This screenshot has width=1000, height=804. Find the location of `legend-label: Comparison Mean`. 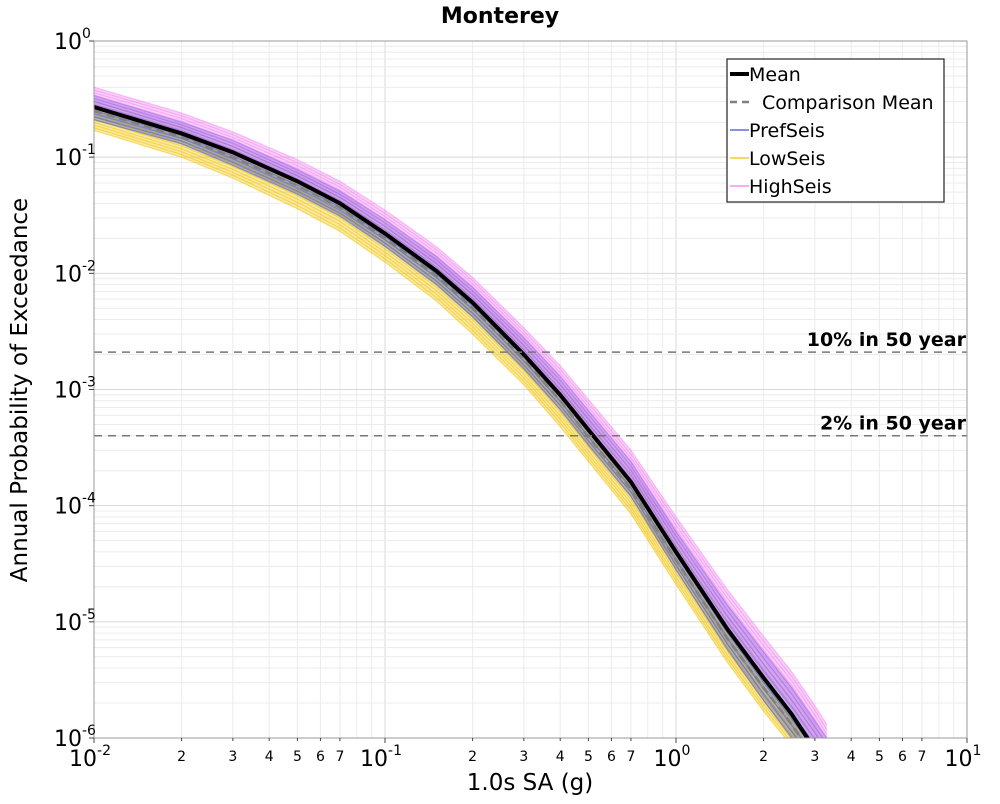

legend-label: Comparison Mean is located at coordinates (848, 103).